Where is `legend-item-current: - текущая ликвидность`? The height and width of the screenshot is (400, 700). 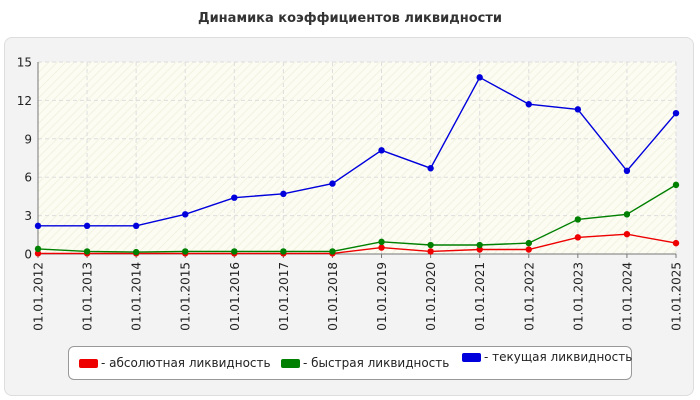 legend-item-current: - текущая ликвидность is located at coordinates (547, 357).